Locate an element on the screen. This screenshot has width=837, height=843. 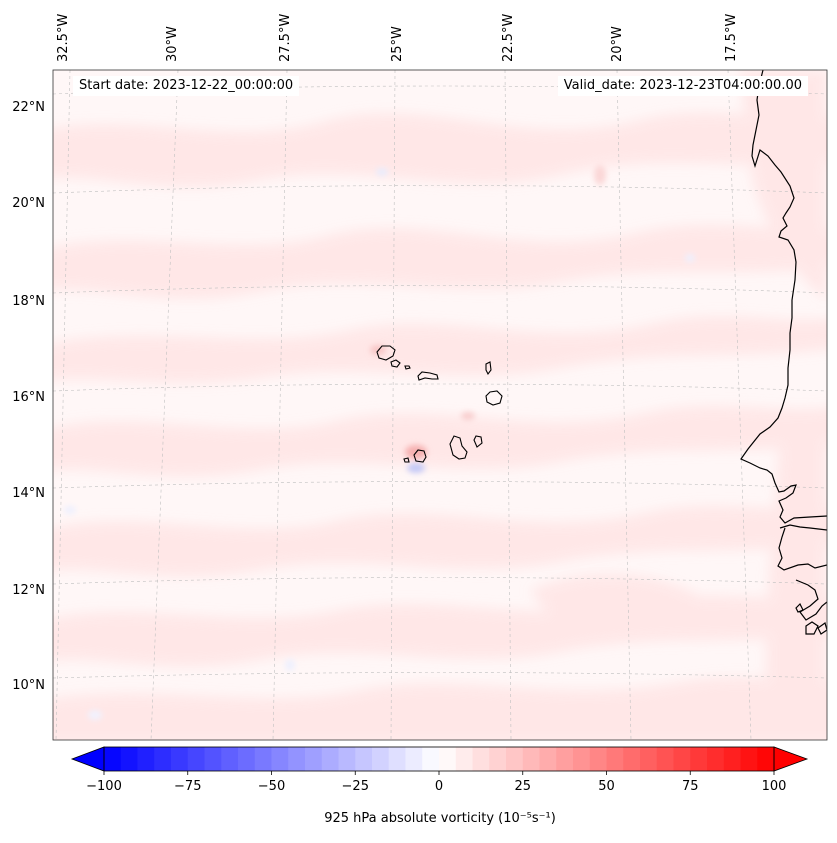
lat-label: 22°N is located at coordinates (28, 107).